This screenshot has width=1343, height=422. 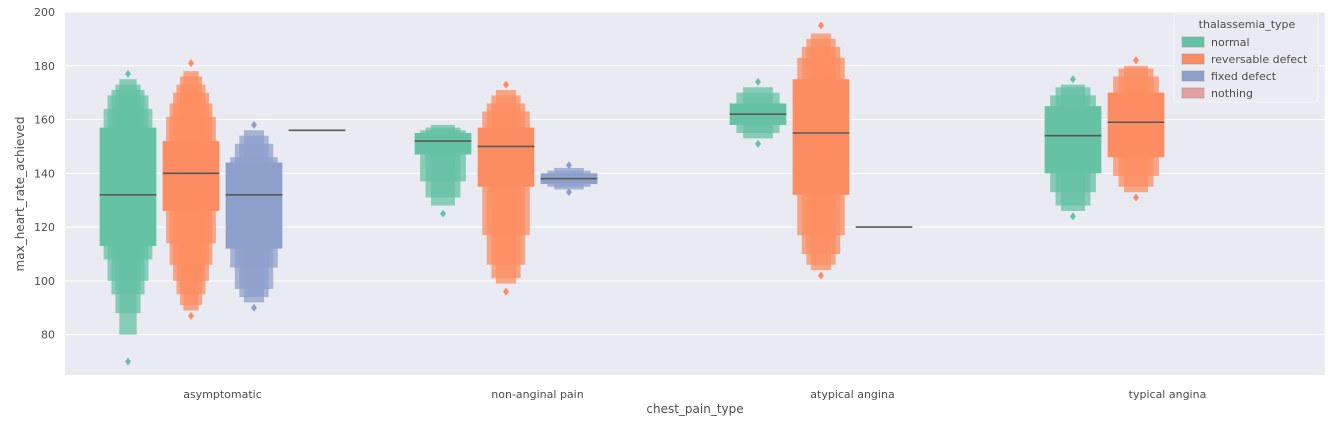 I want to click on legend-label: normal, so click(x=1230, y=42).